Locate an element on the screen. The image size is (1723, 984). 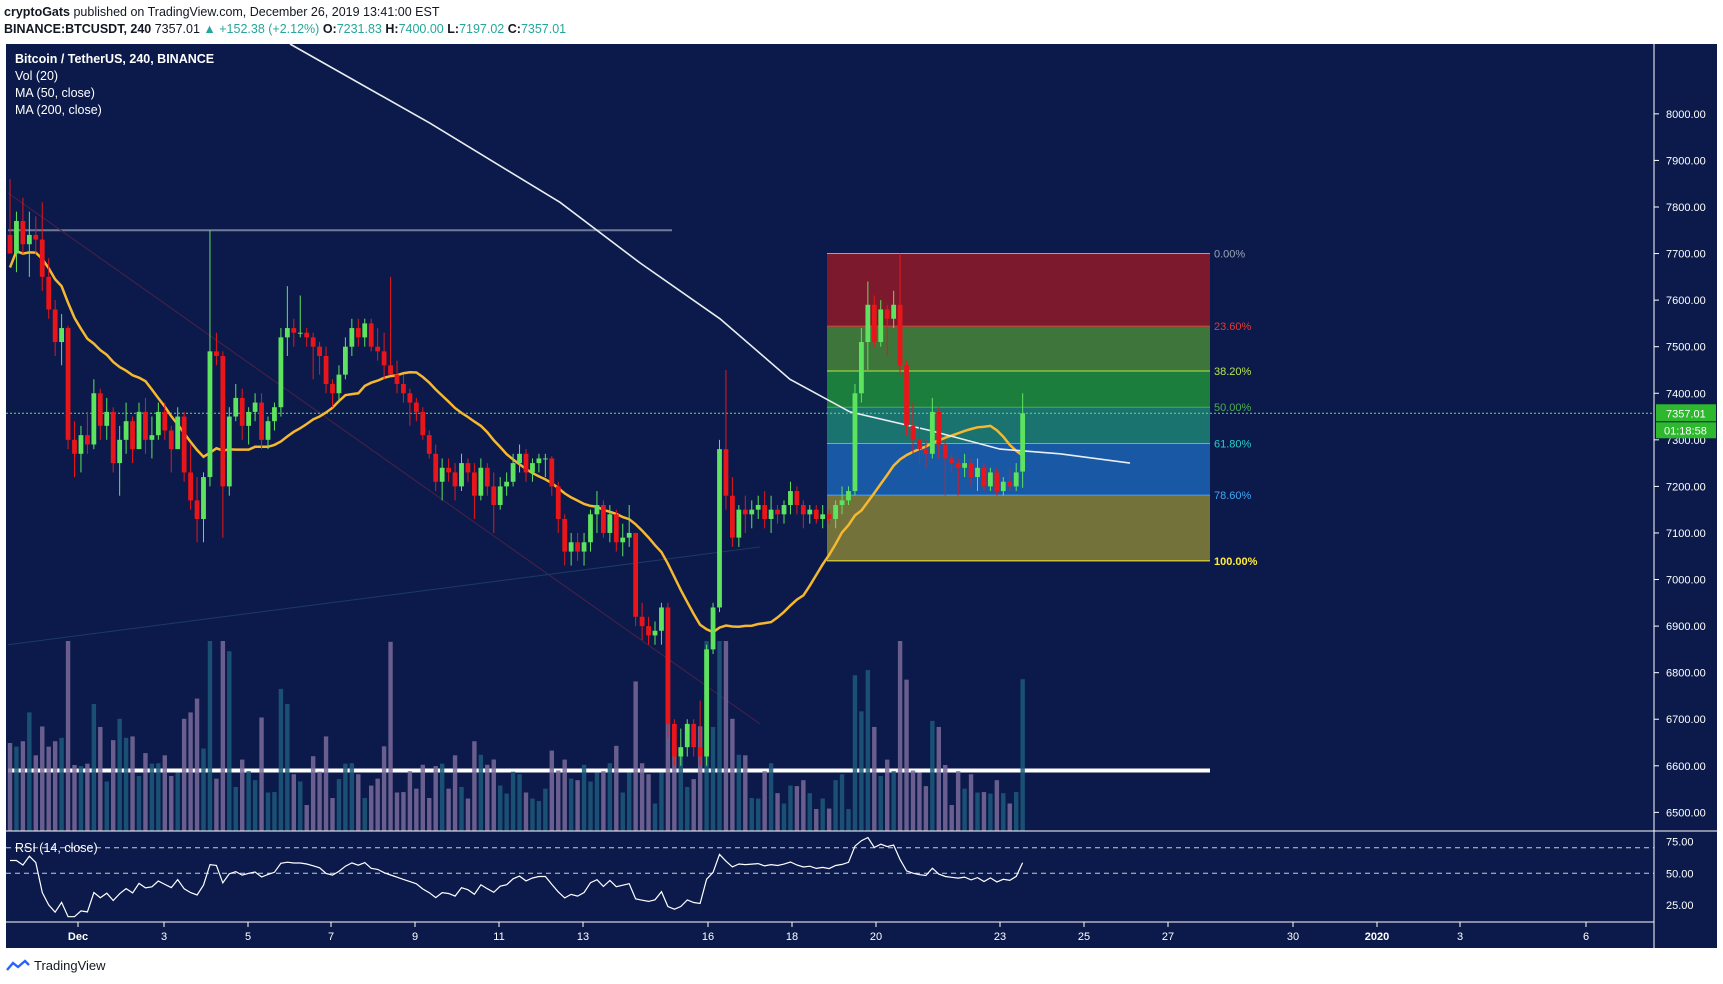
tradingview-brand: TradingView is located at coordinates (70, 965).